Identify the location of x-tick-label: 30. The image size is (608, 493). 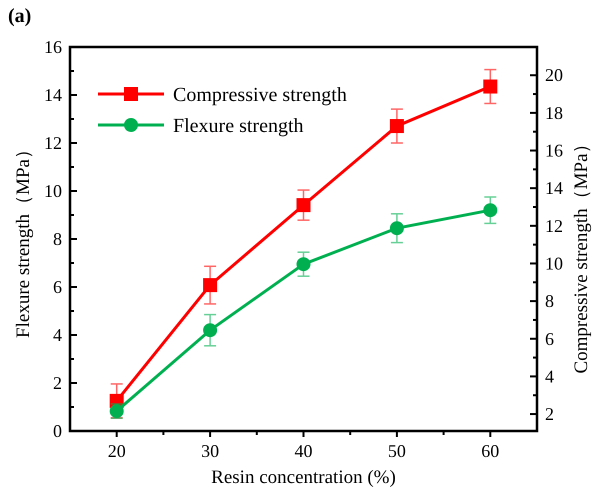
(210, 451).